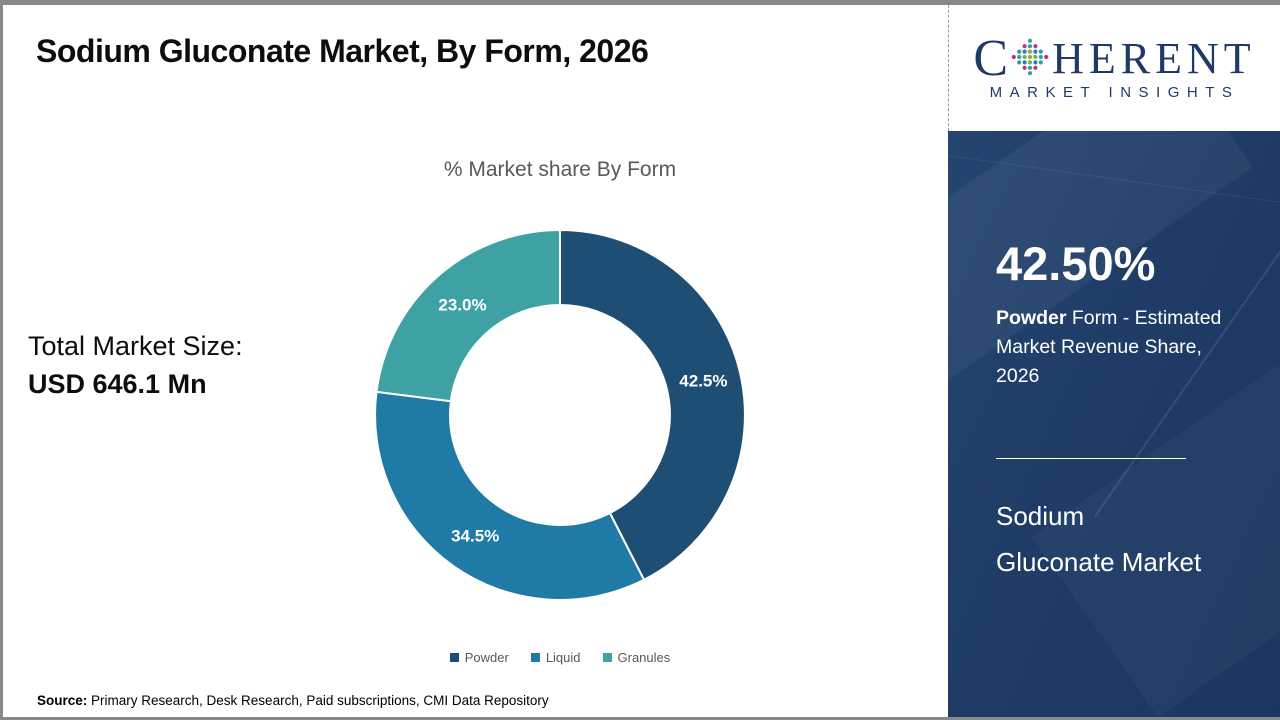 The width and height of the screenshot is (1280, 720). What do you see at coordinates (462, 304) in the screenshot?
I see `slice-label-granules: 23.0%` at bounding box center [462, 304].